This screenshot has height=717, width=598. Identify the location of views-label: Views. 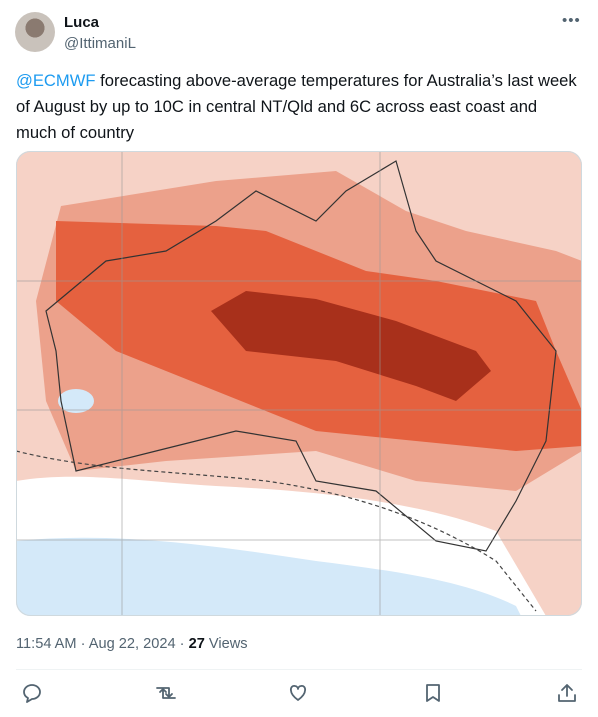
(228, 644).